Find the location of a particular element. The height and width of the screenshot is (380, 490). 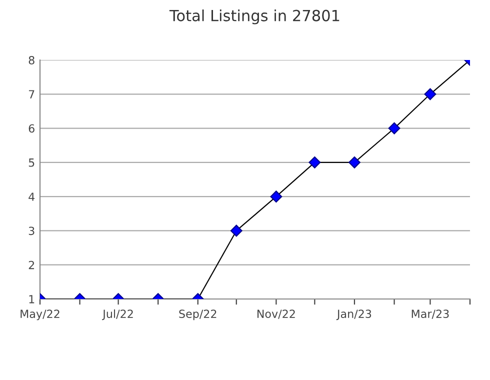

y-tick-label: 2 is located at coordinates (31, 265).